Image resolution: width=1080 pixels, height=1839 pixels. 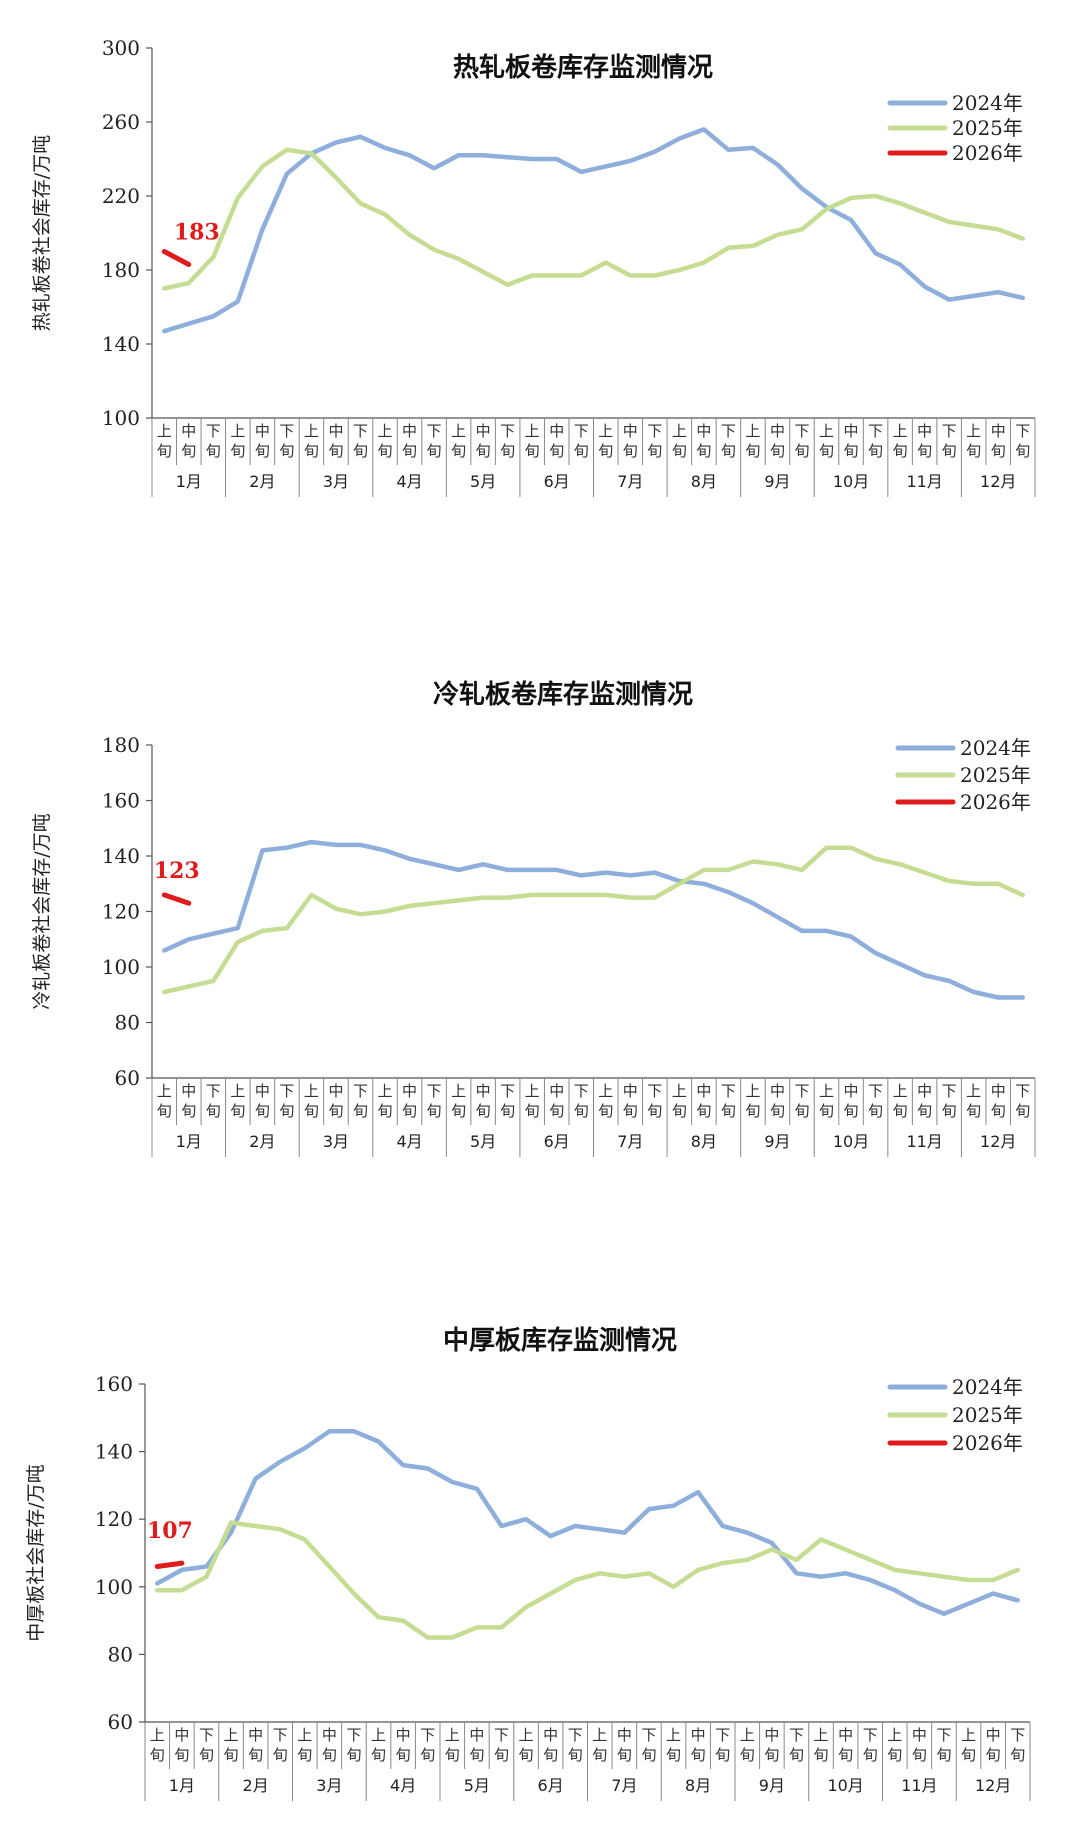 What do you see at coordinates (36, 1552) in the screenshot?
I see `y-axis-label: 中厚板社会库存/万吨` at bounding box center [36, 1552].